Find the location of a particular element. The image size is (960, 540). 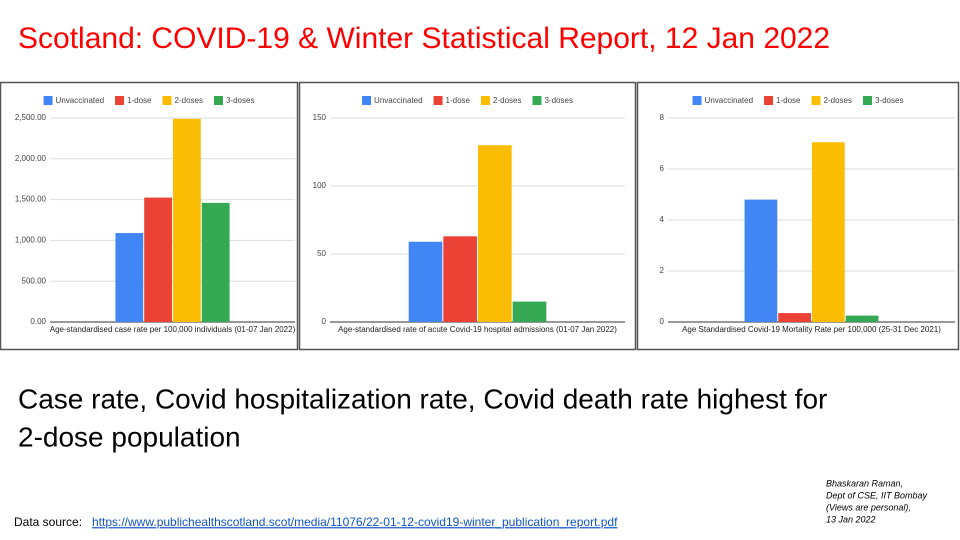

y-tick-label: 4 is located at coordinates (662, 219).